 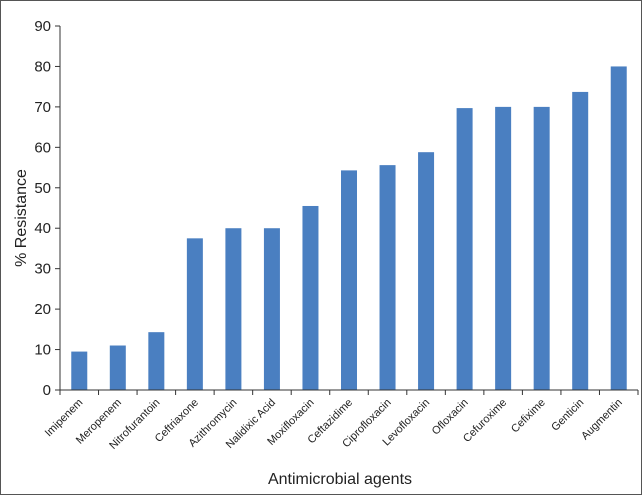 I want to click on bar-azithromycin, so click(x=233, y=309).